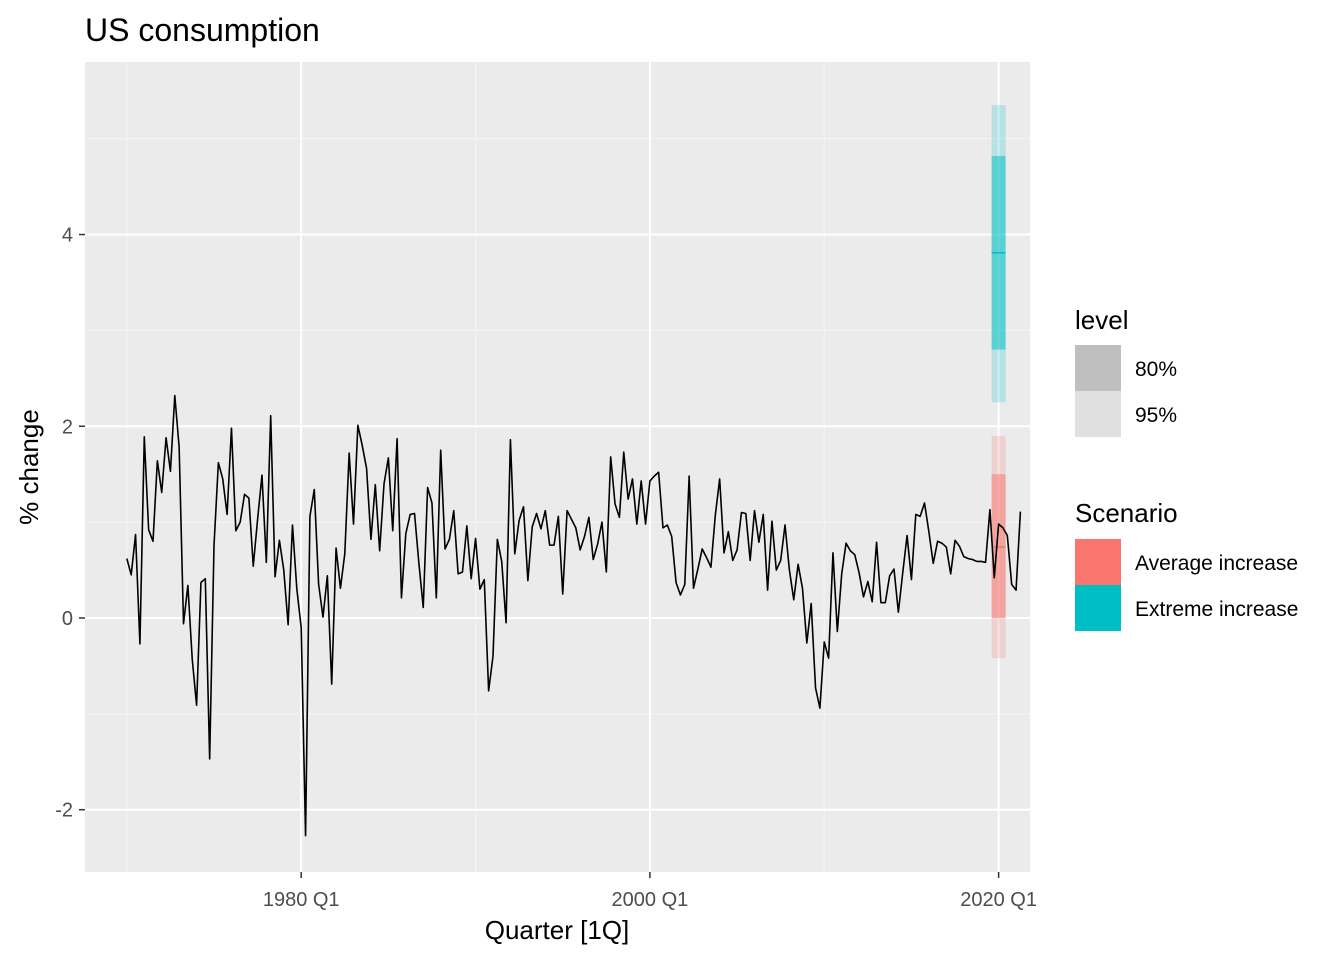 The image size is (1344, 960). Describe the element at coordinates (67, 619) in the screenshot. I see `y-tick-label: 0` at that location.